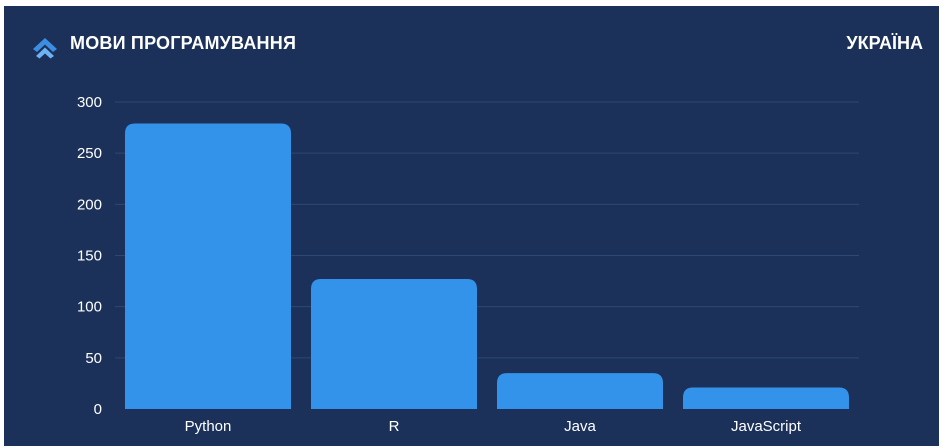  I want to click on bar-python, so click(208, 266).